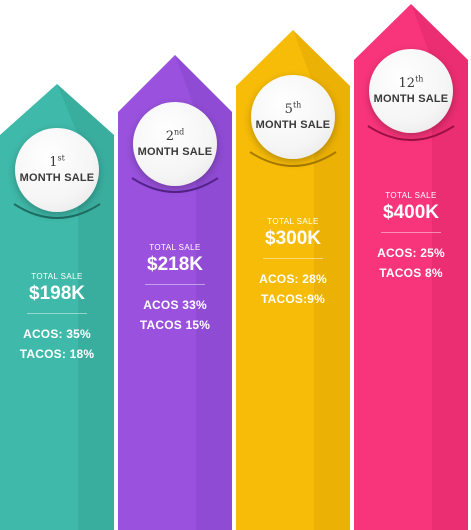 Image resolution: width=471 pixels, height=530 pixels. I want to click on card-4-total-value: $400K, so click(411, 212).